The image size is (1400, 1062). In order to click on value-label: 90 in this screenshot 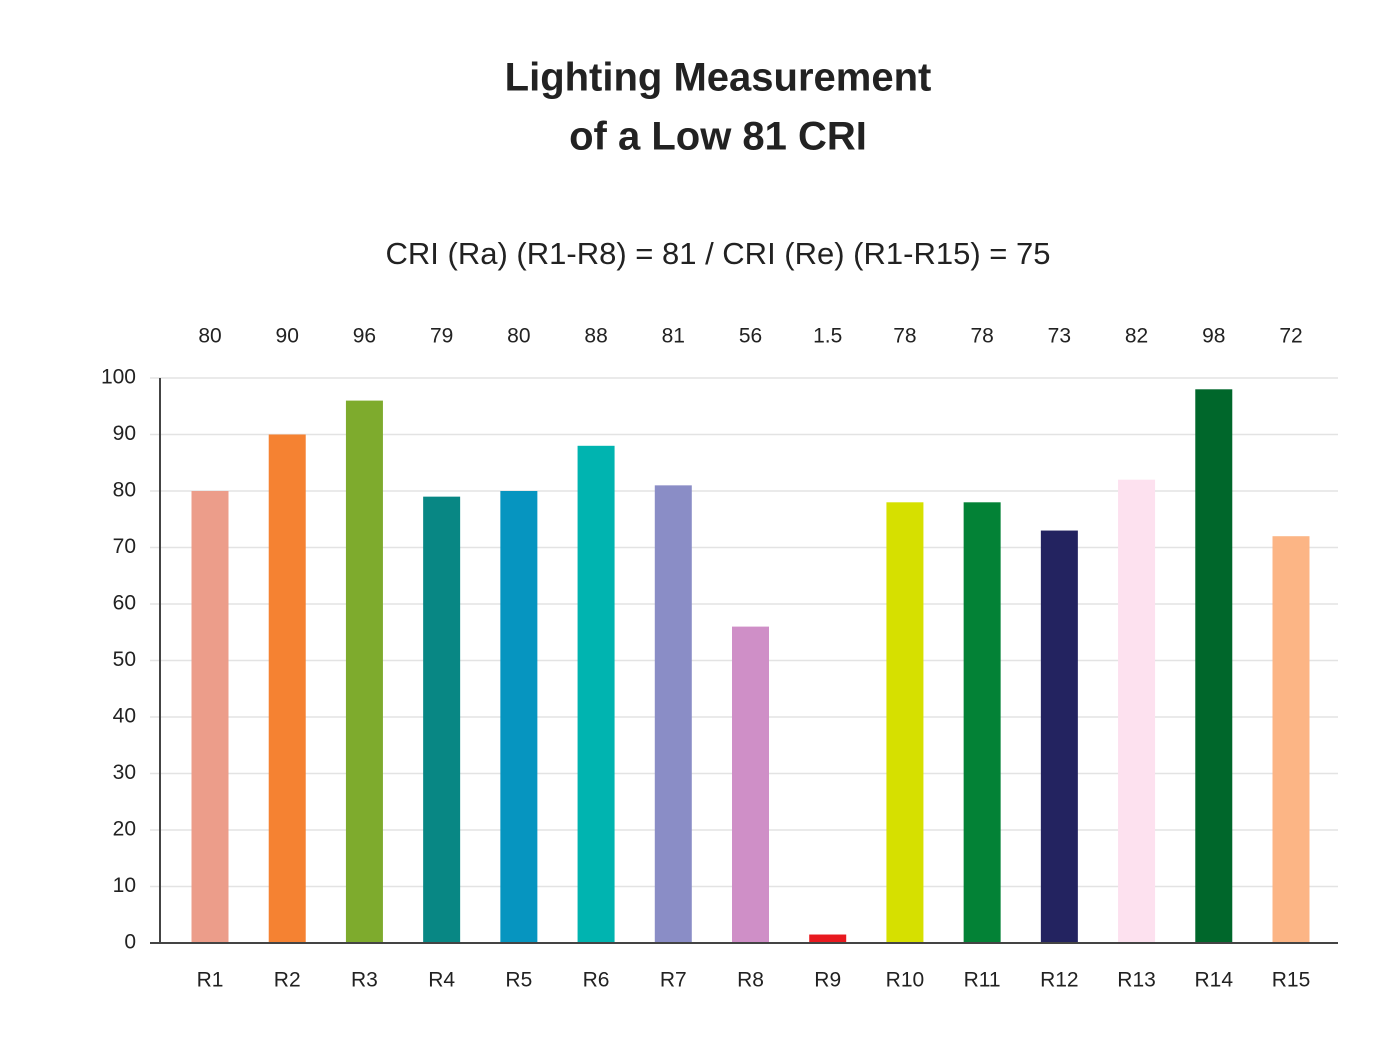, I will do `click(287, 336)`.